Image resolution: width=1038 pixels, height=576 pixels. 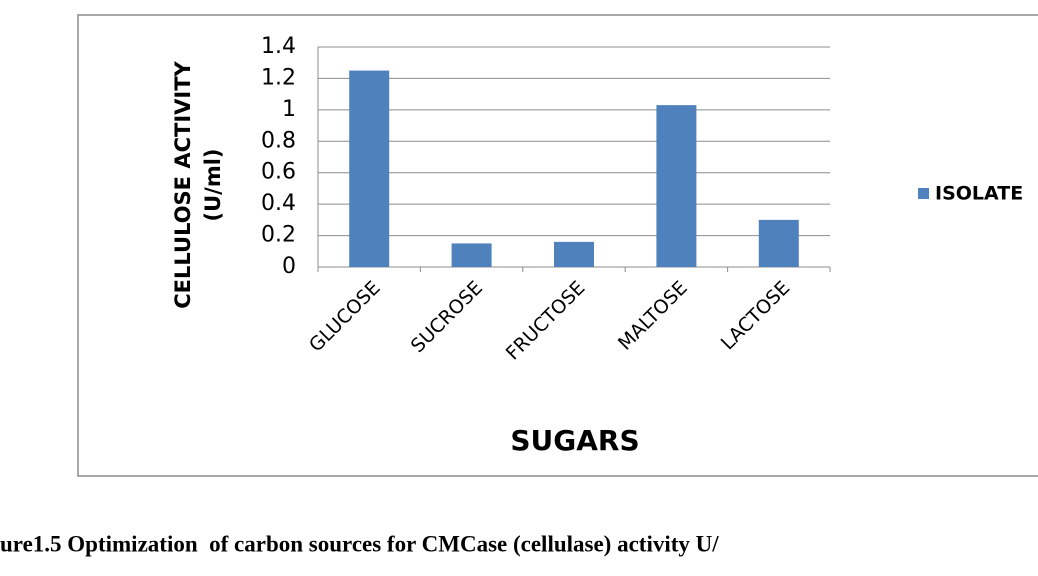 I want to click on legend-label: ISOLATE, so click(x=979, y=194).